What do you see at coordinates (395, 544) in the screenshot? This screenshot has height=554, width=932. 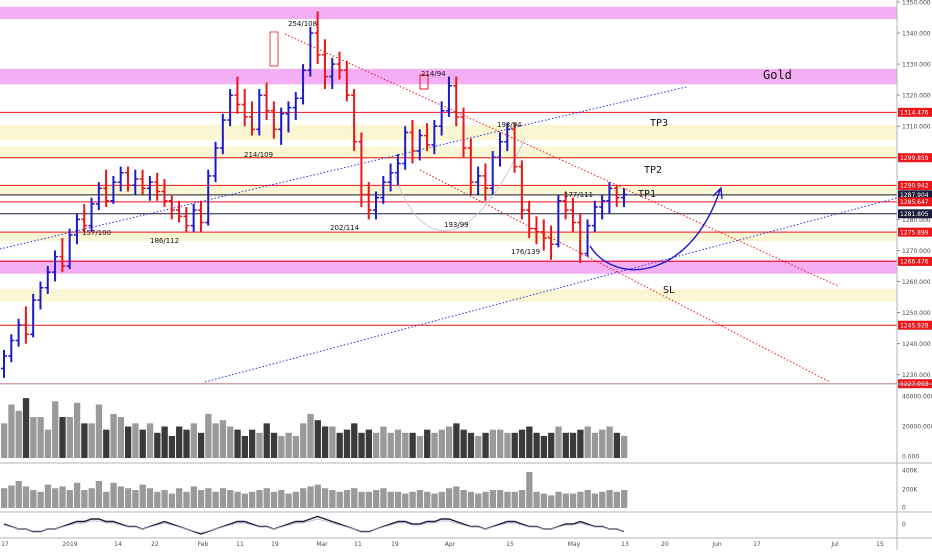 I see `time-label-9: 19` at bounding box center [395, 544].